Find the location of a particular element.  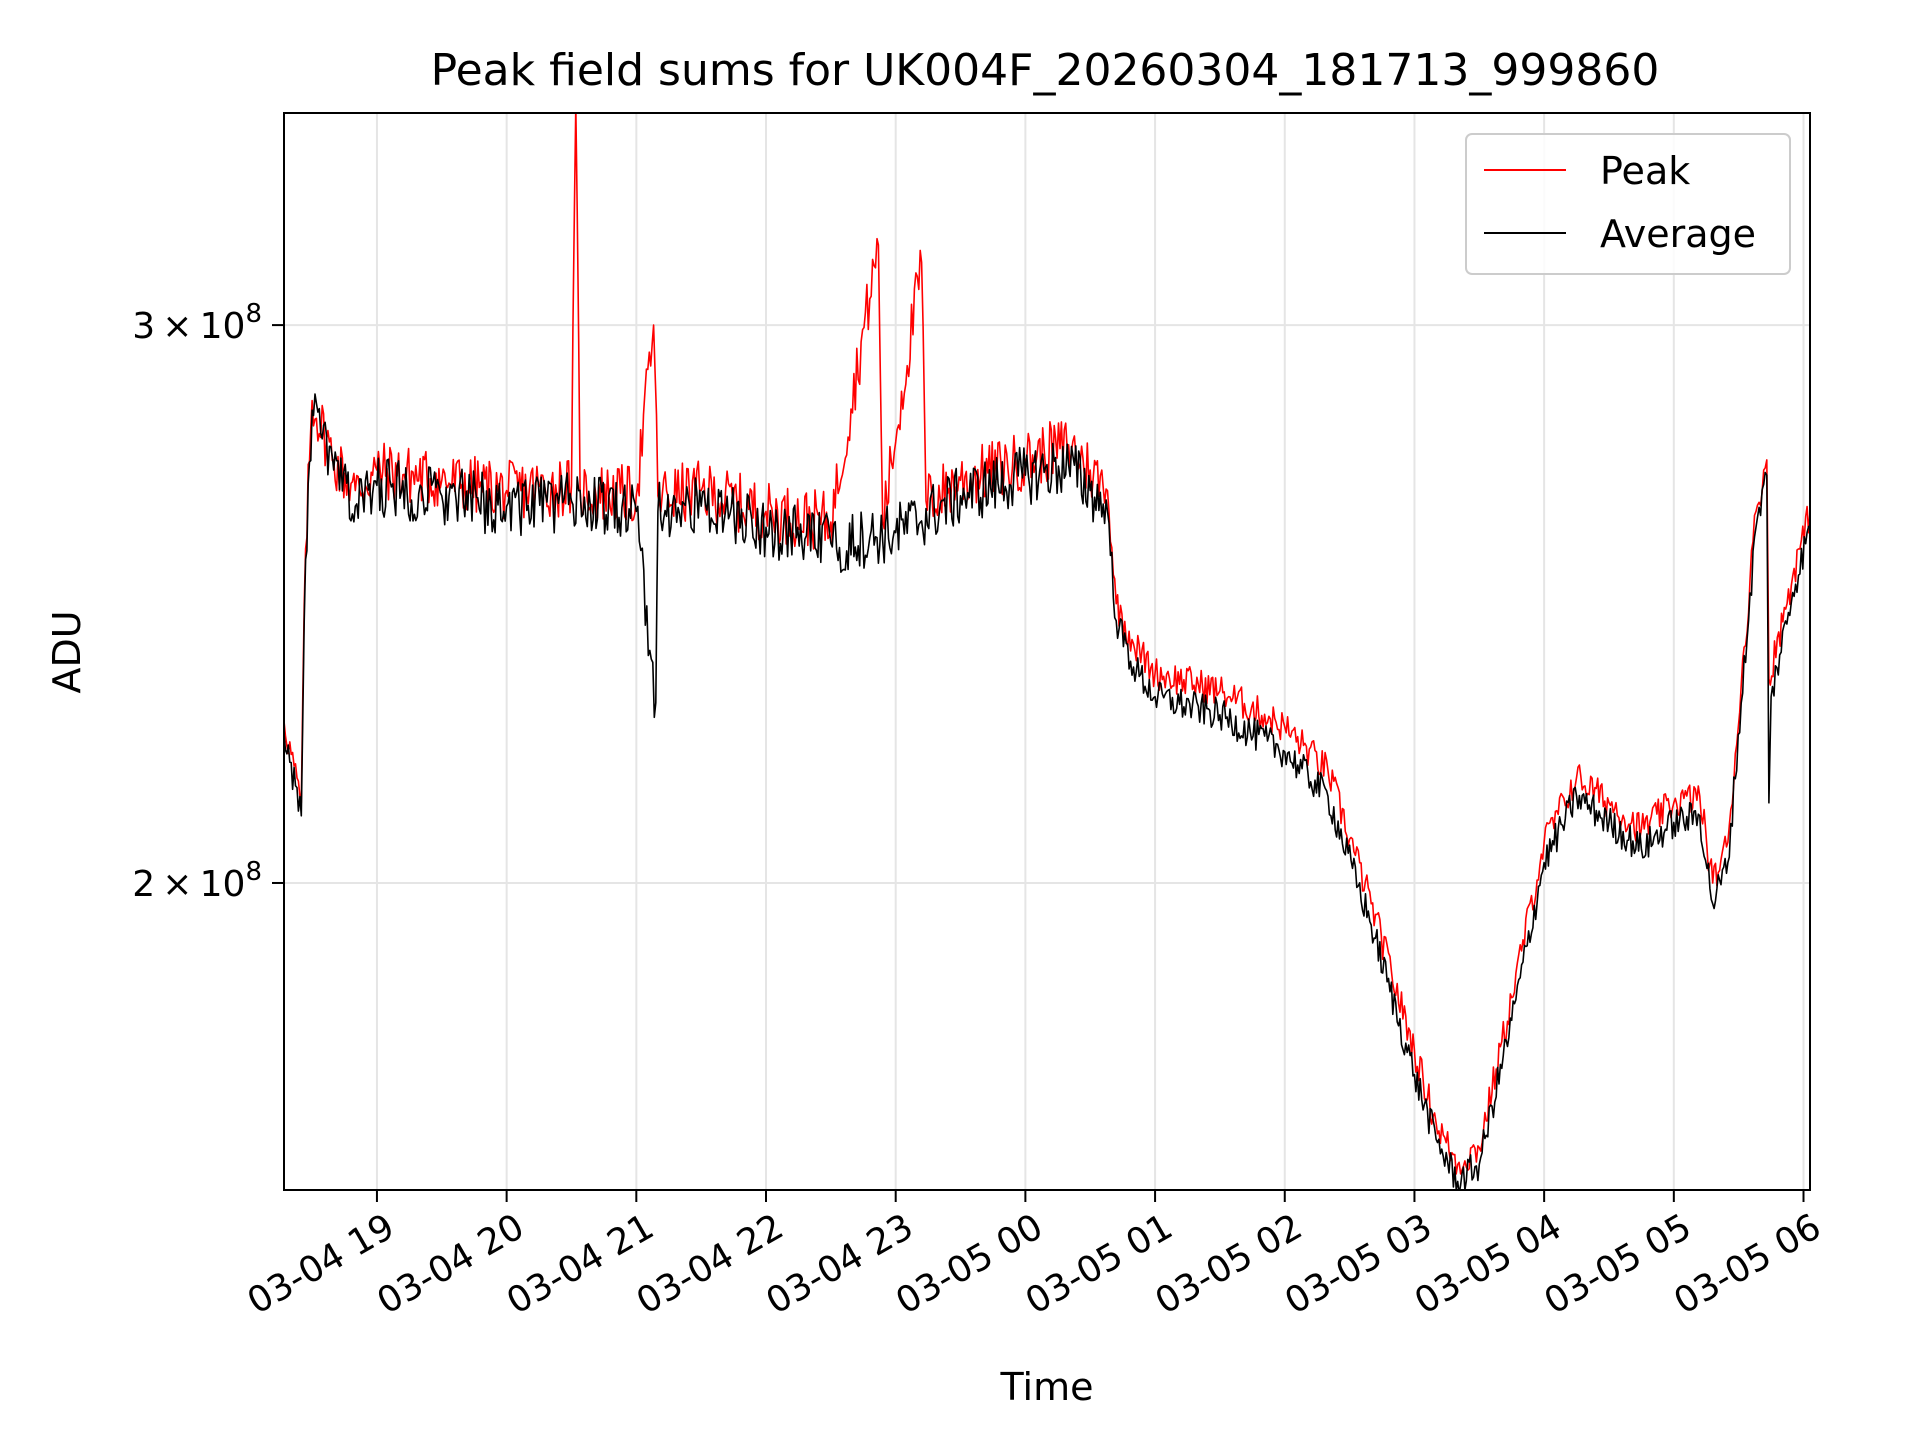

y-tick-label: 3 × 108 is located at coordinates (197, 323).